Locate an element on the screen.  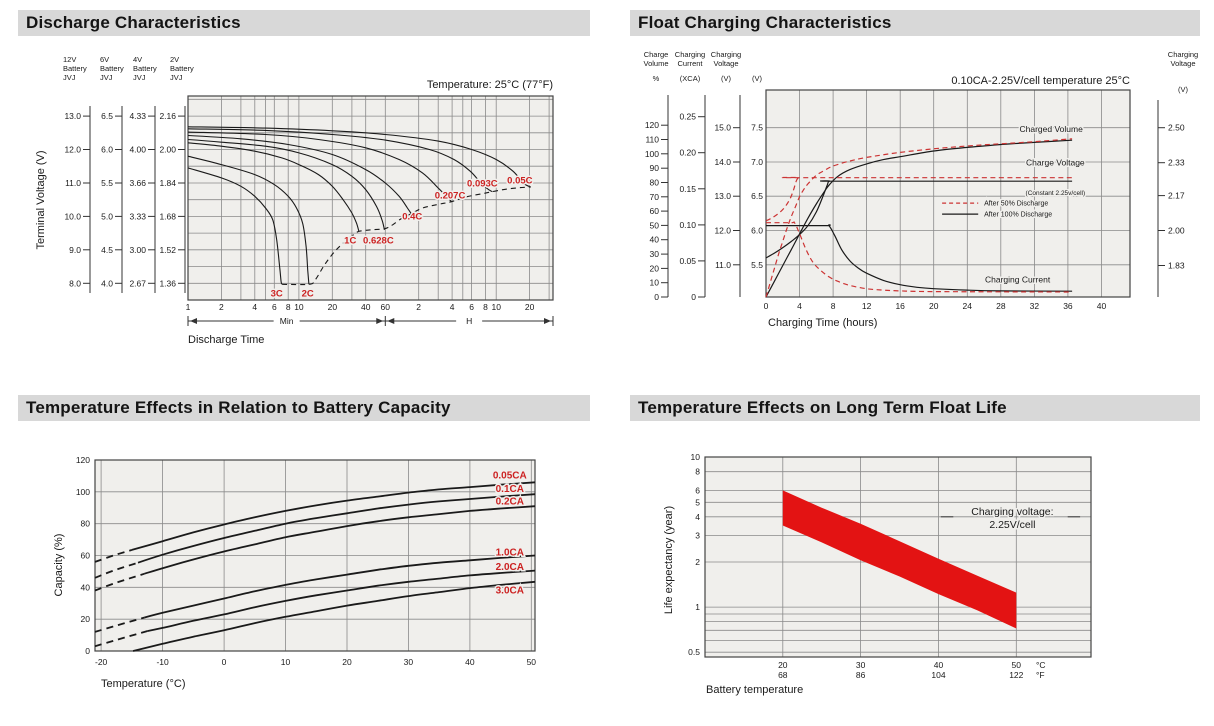
discharge-curve-0.628C is located at coordinates (286, 184).